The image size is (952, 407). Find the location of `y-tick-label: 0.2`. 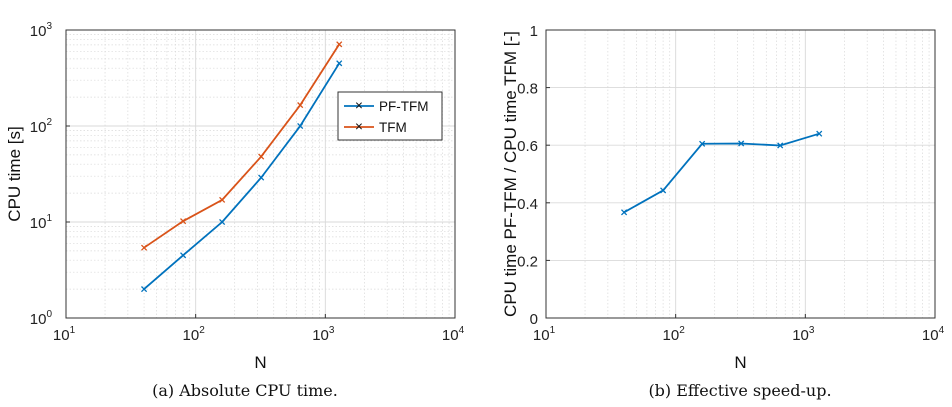

y-tick-label: 0.2 is located at coordinates (527, 261).